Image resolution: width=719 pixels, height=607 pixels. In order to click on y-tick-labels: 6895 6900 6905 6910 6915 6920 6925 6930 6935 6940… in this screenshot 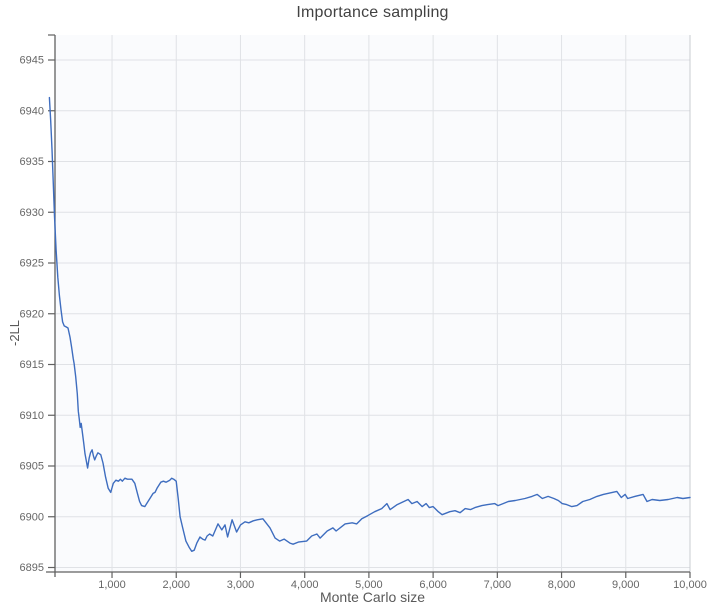, I will do `click(32, 315)`.